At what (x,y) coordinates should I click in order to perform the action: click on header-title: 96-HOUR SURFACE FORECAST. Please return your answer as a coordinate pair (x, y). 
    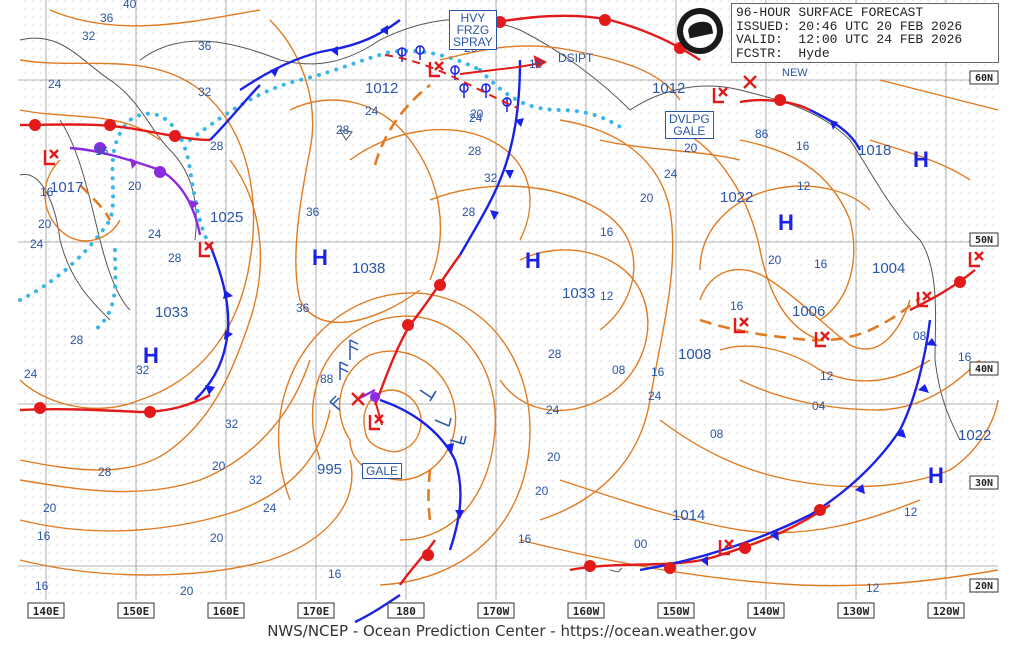
    Looking at the image, I should click on (830, 12).